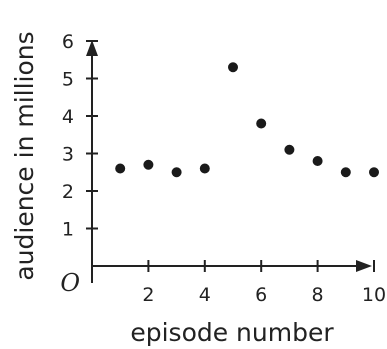 Image resolution: width=387 pixels, height=349 pixels. I want to click on x-axis-title: episode number, so click(232, 332).